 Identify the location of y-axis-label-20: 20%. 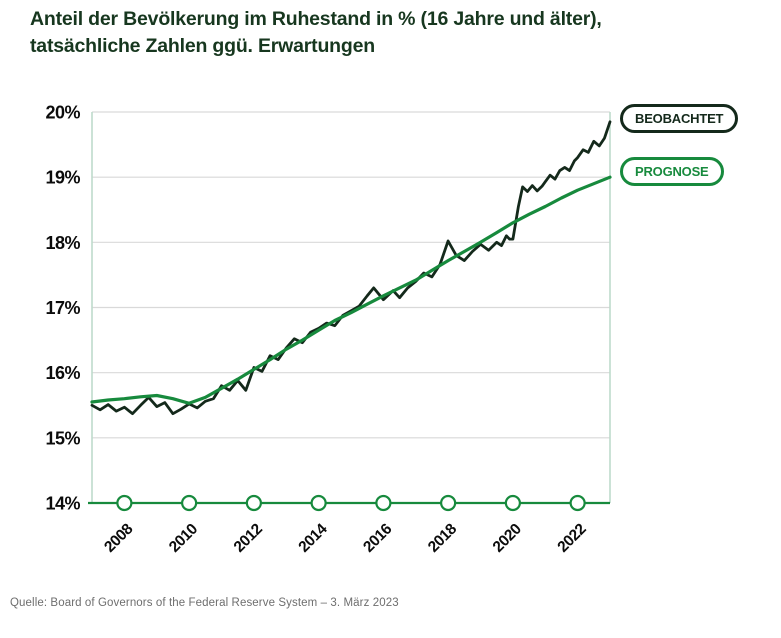
(62, 113).